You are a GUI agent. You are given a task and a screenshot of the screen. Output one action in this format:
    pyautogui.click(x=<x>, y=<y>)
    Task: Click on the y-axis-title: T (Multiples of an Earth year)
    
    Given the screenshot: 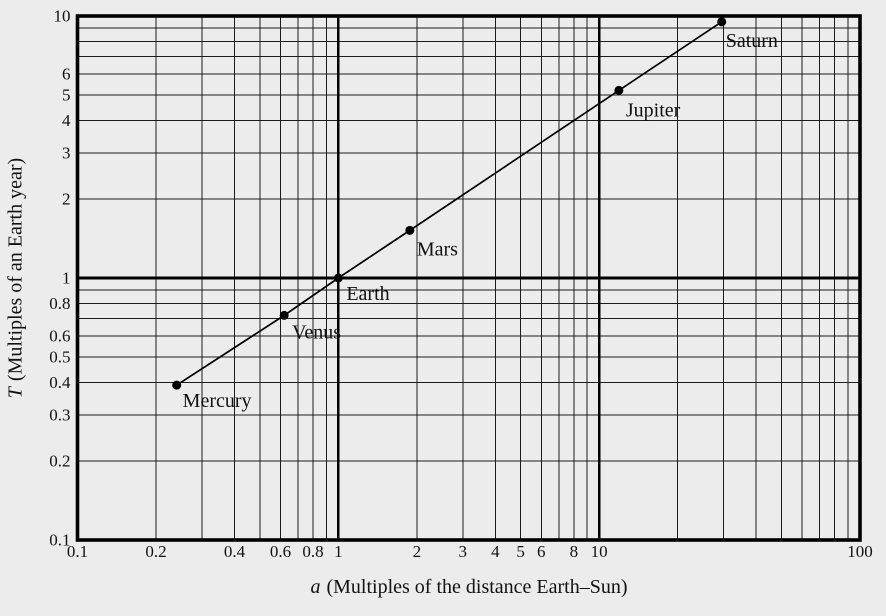 What is the action you would take?
    pyautogui.click(x=16, y=278)
    